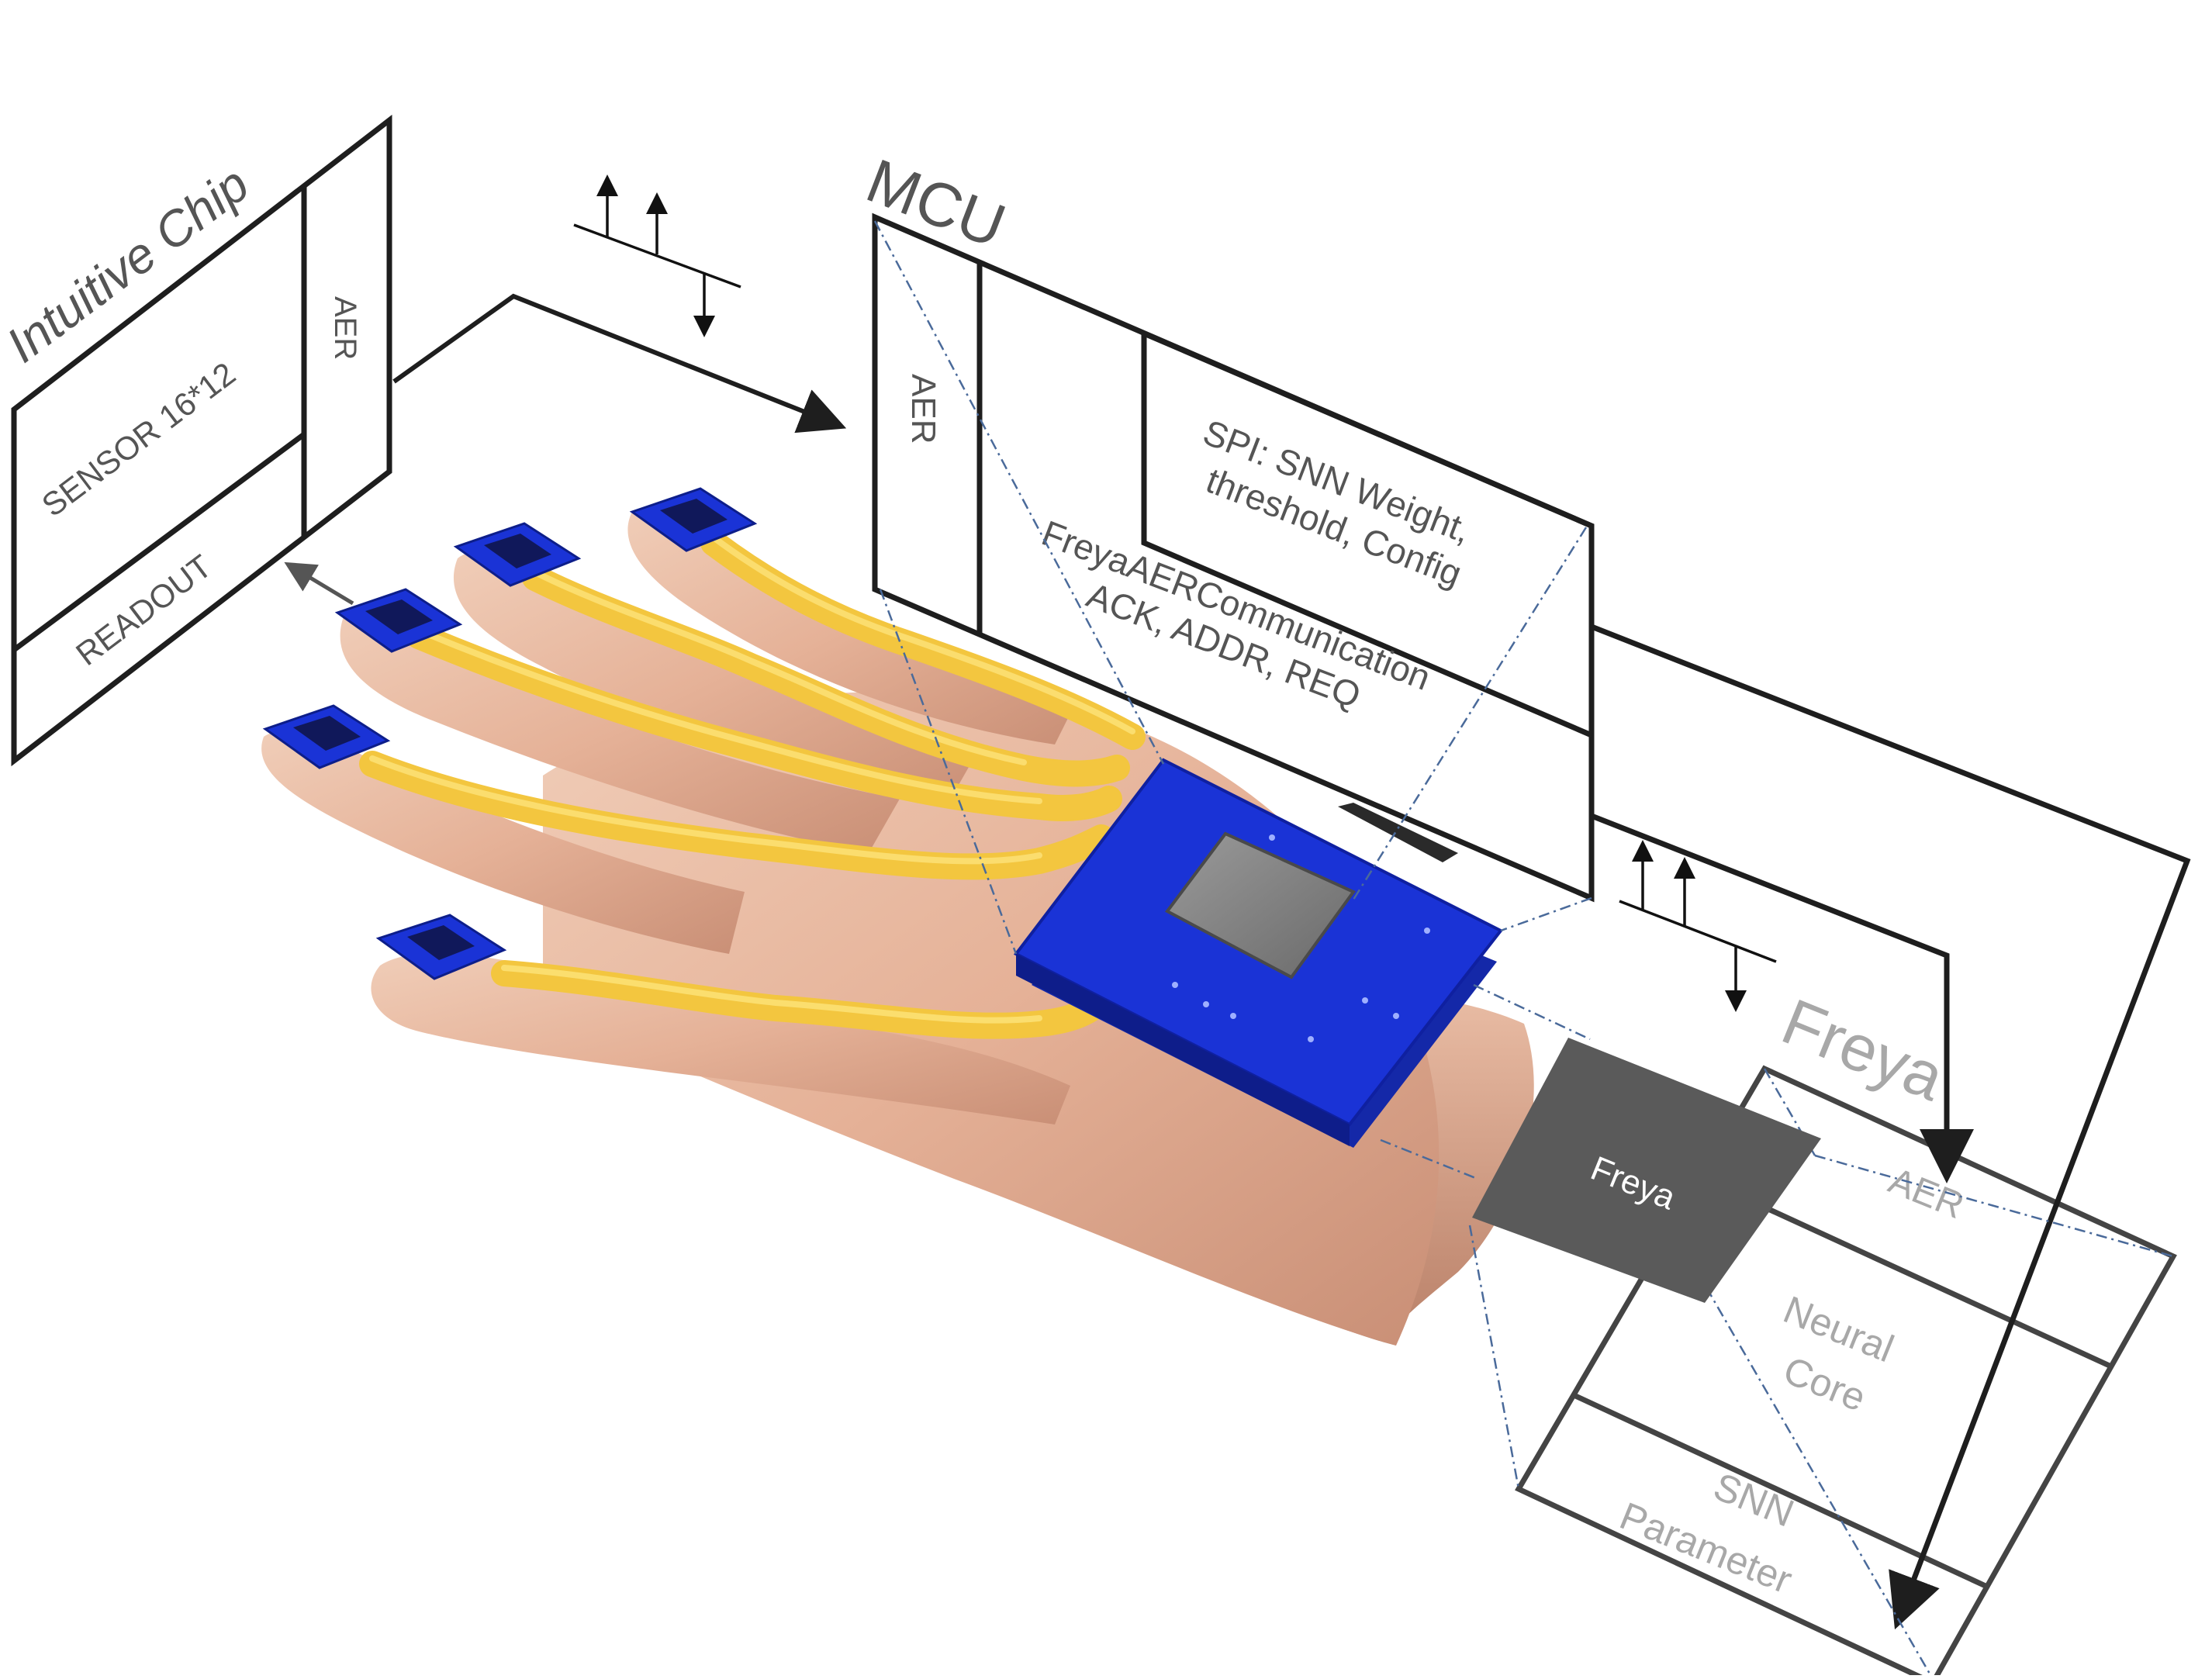  Describe the element at coordinates (1926, 1193) in the screenshot. I see `freya-aer-label: AER` at that location.